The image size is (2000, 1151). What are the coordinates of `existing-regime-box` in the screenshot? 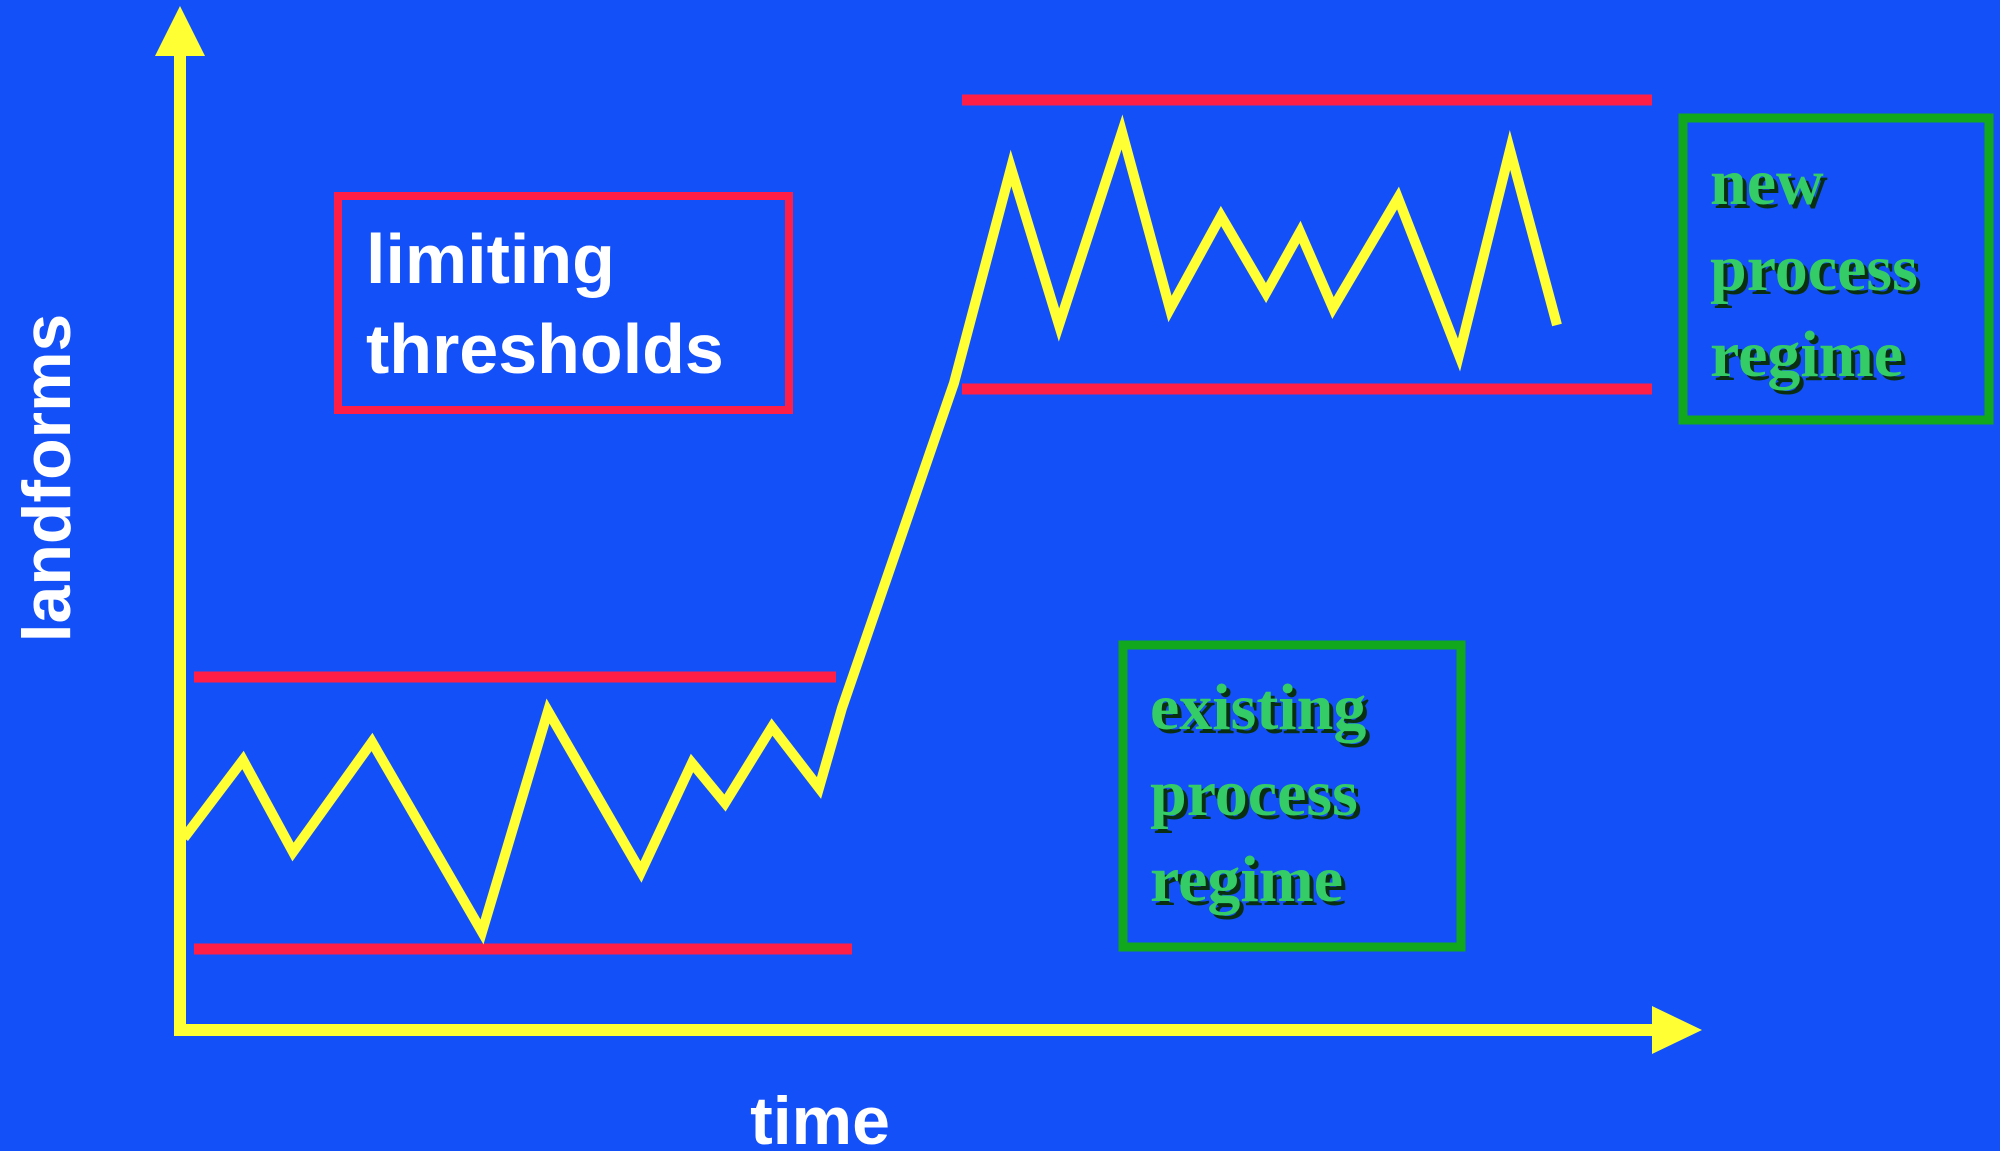 It's located at (1292, 796).